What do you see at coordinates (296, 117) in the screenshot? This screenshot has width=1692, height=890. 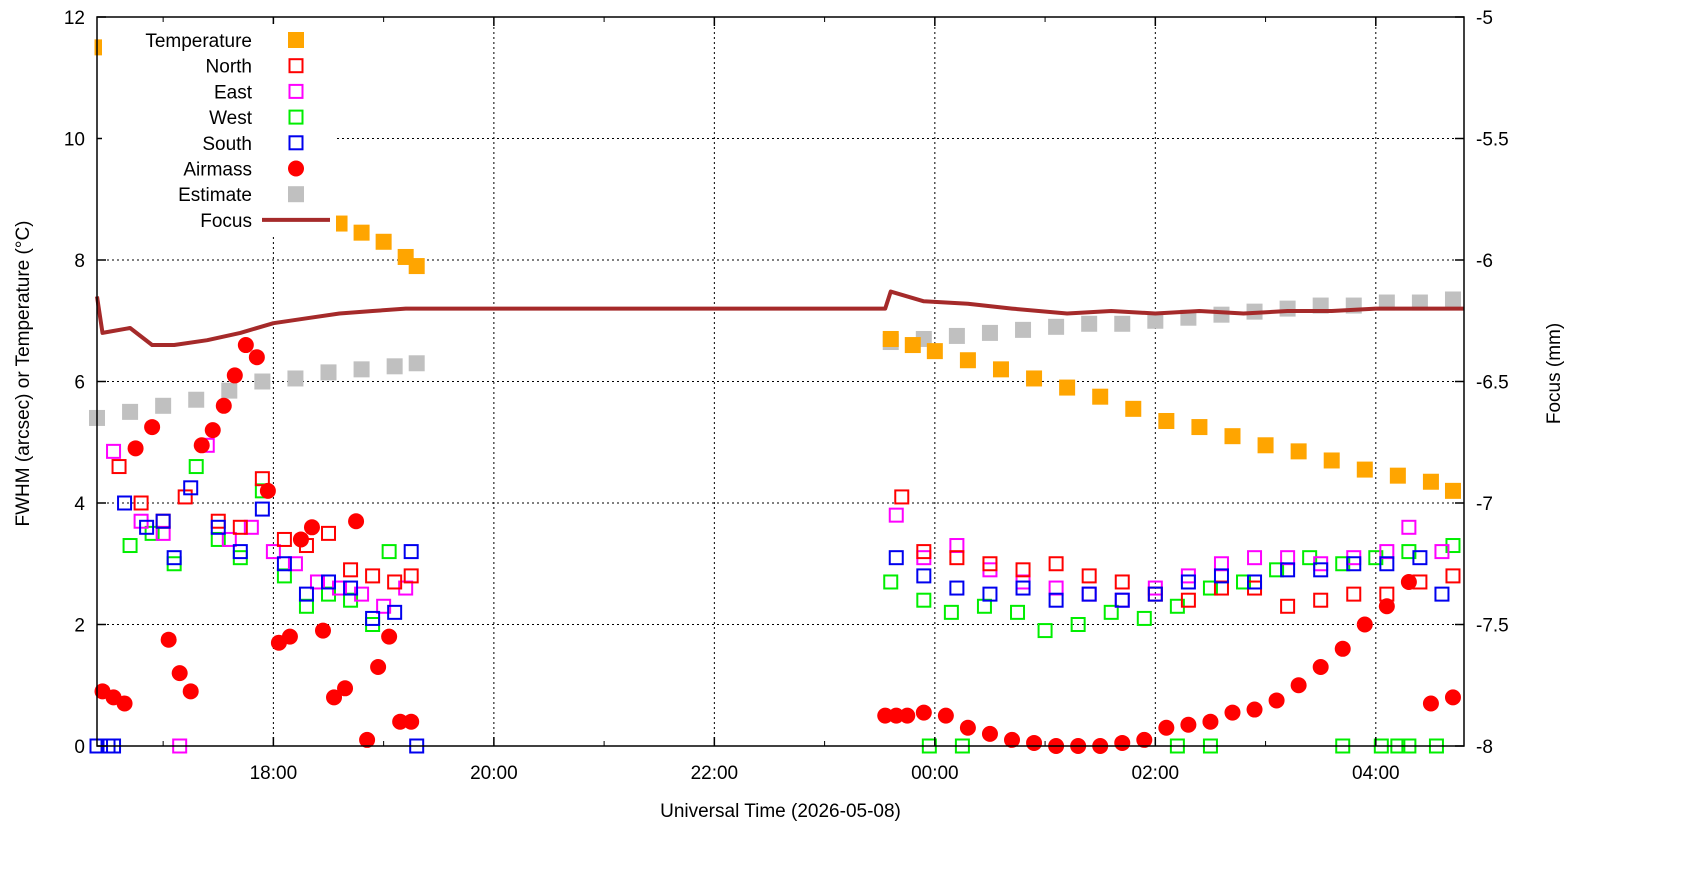 I see `legend-swatch-west` at bounding box center [296, 117].